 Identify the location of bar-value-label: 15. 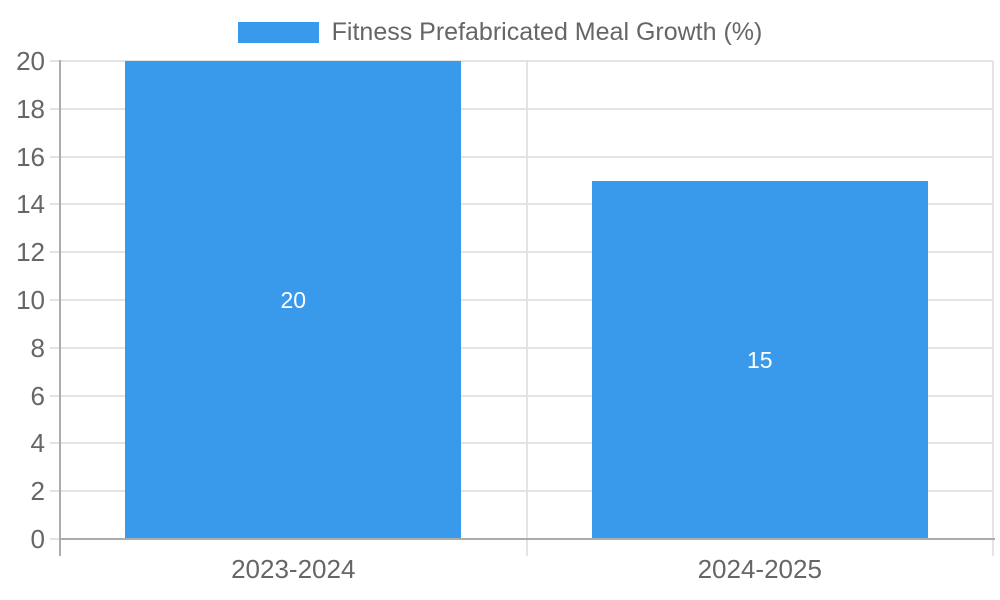
(759, 359).